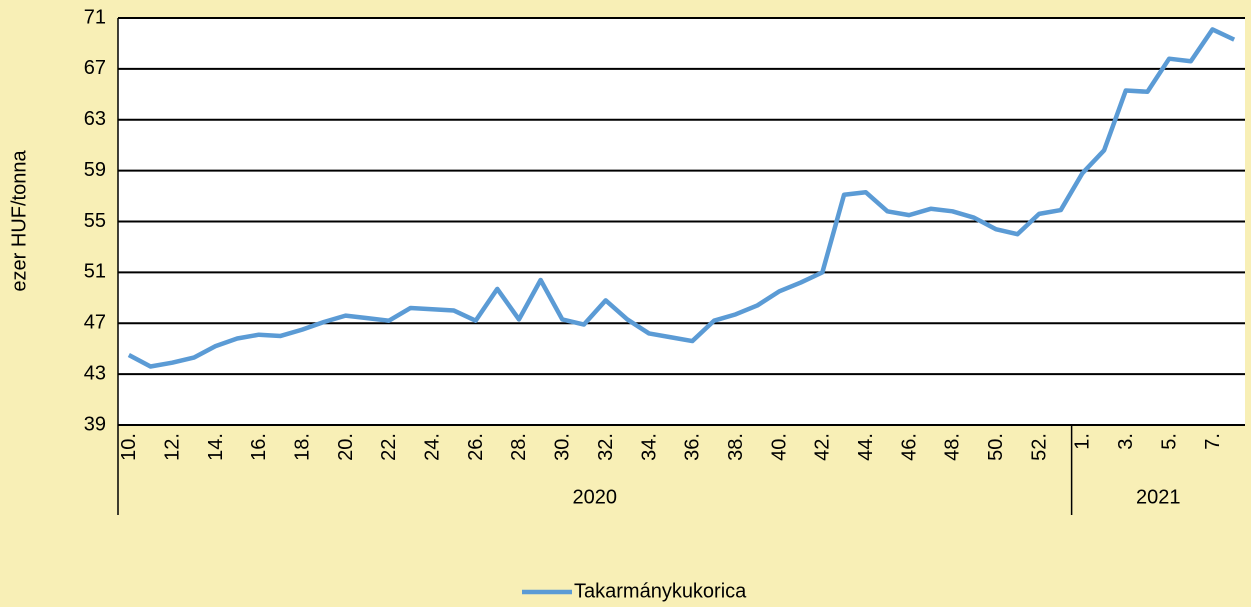  I want to click on y-axis-label: ezer HUF/tonna, so click(19, 221).